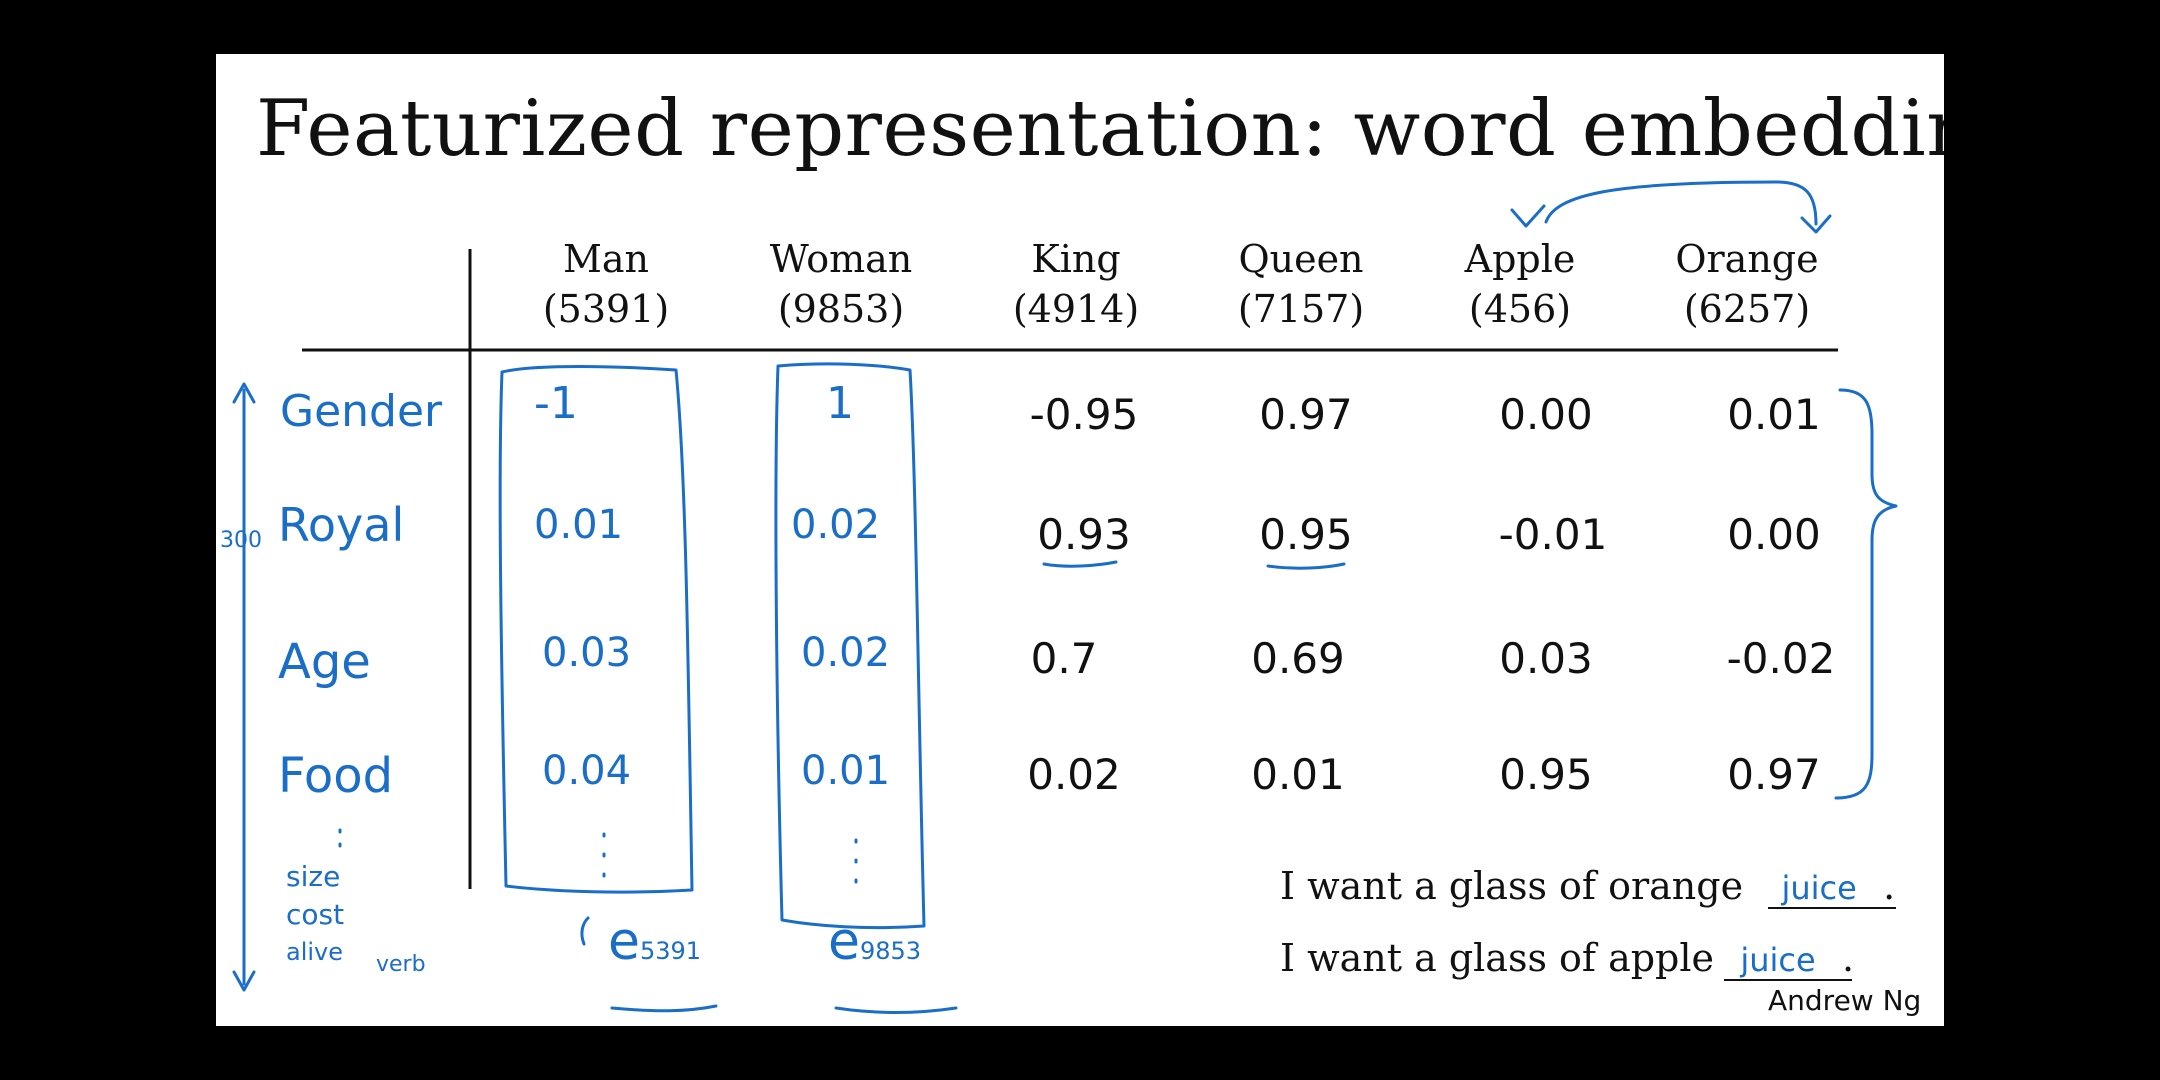 Image resolution: width=2160 pixels, height=1080 pixels. Describe the element at coordinates (1774, 414) in the screenshot. I see `cell-orange-gender: 0.01` at that location.